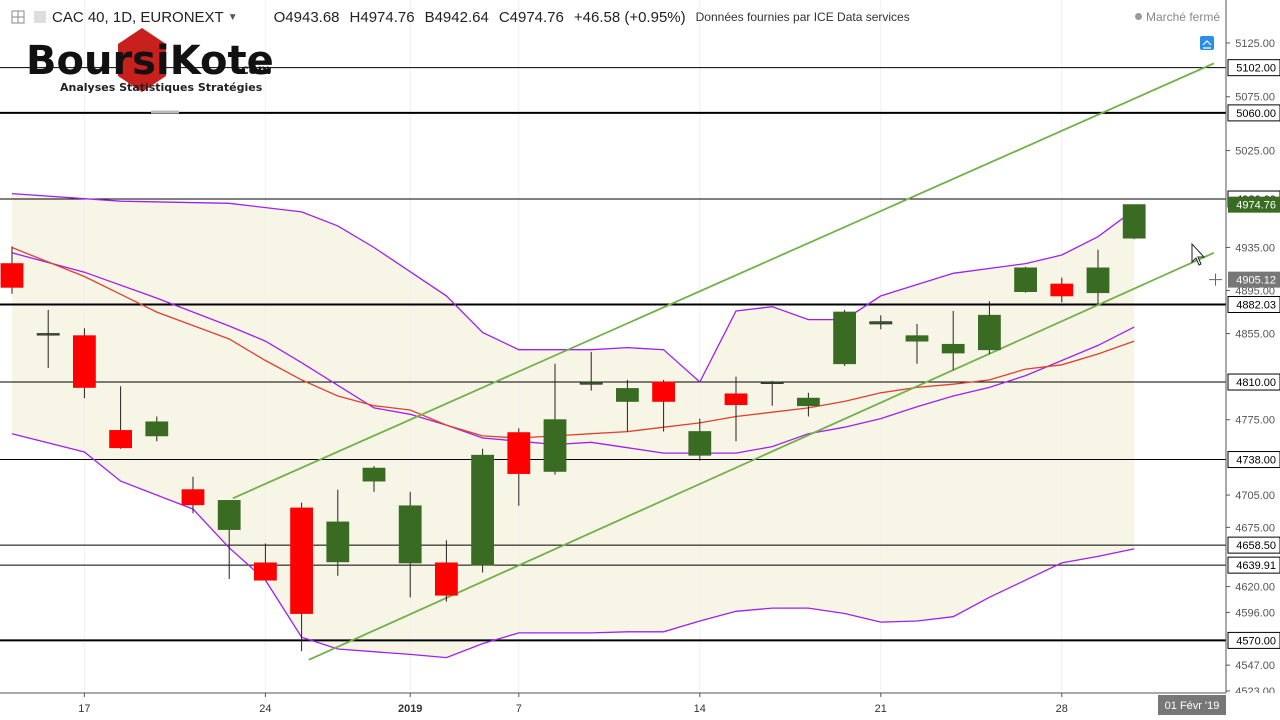  Describe the element at coordinates (1138, 16) in the screenshot. I see `status-dot-icon` at that location.